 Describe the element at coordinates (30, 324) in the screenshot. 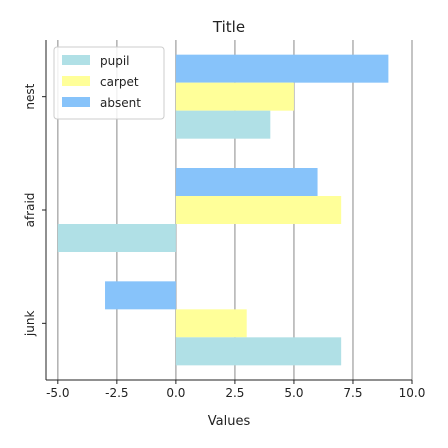

I see `y-tick-label-junk: junk` at that location.